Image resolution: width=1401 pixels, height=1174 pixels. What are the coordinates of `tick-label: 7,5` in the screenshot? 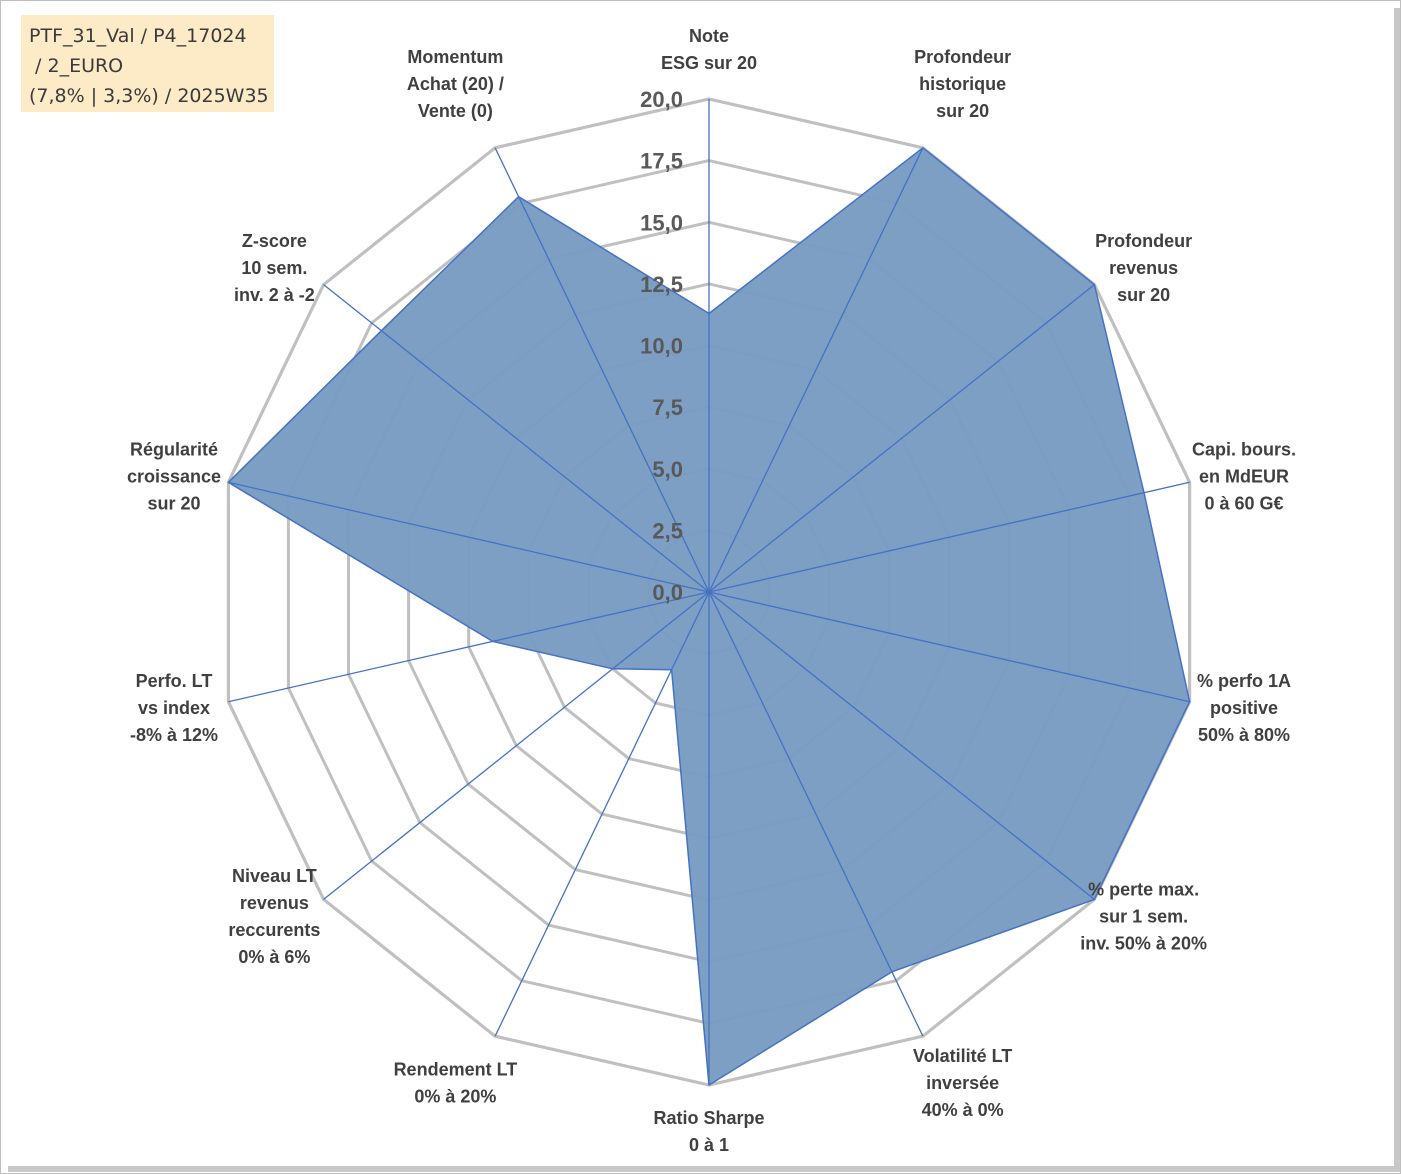 It's located at (667, 407).